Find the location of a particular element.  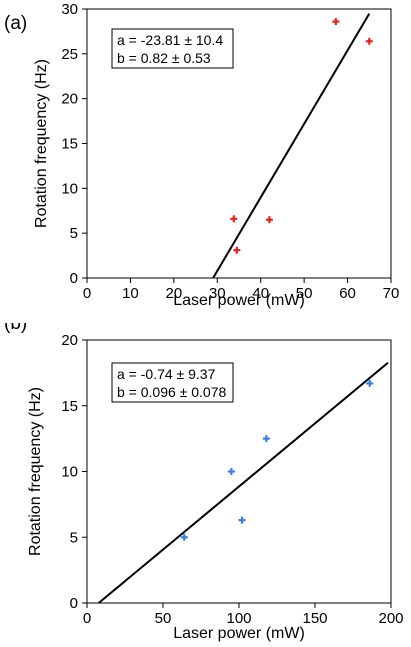

x-tick-label-a: 40 is located at coordinates (260, 293).